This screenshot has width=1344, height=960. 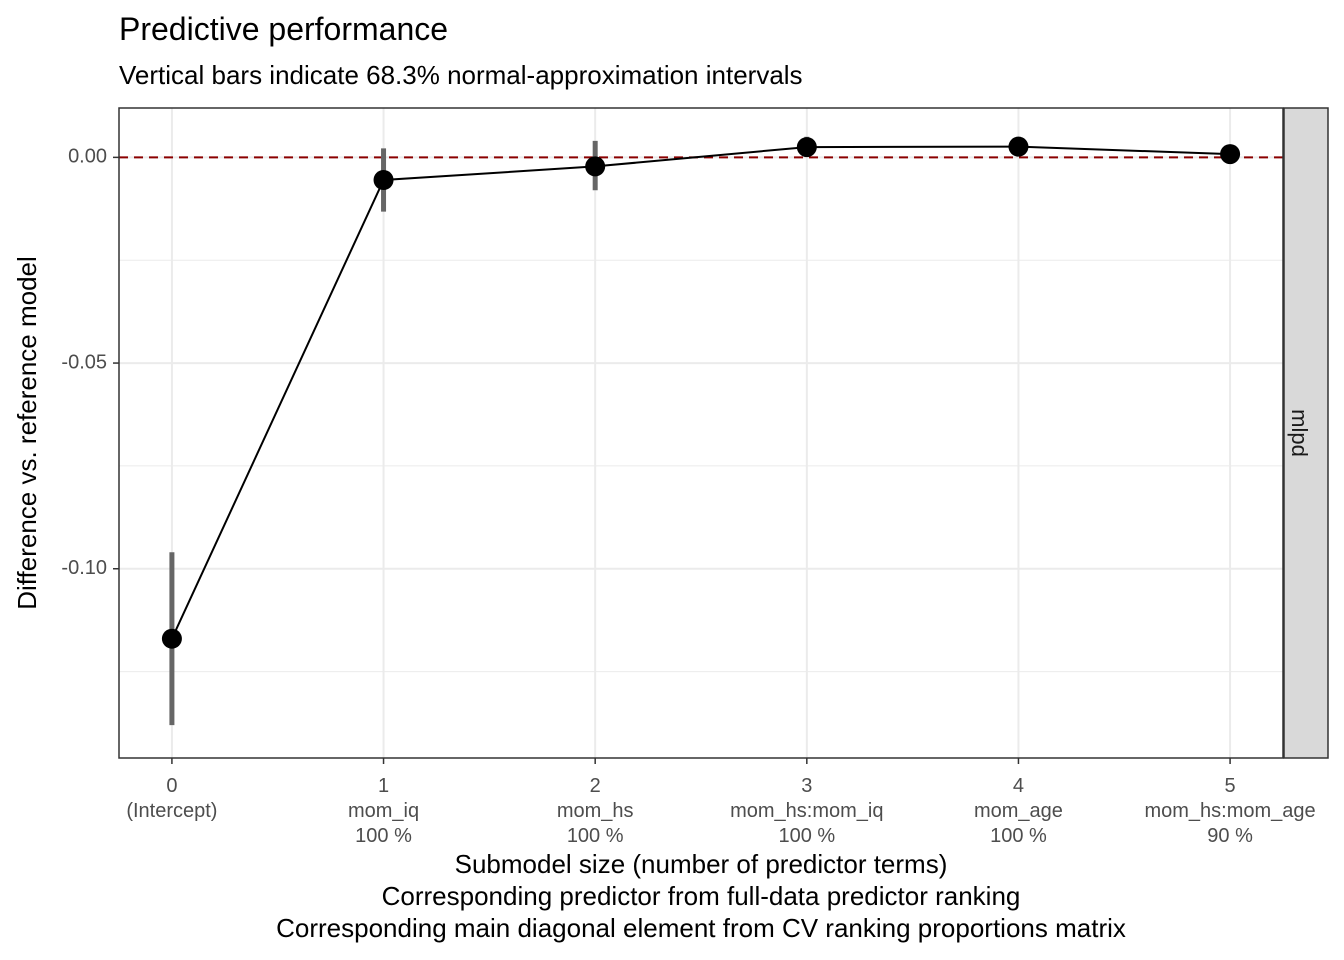 I want to click on x-tick-label: 4, so click(x=1018, y=786).